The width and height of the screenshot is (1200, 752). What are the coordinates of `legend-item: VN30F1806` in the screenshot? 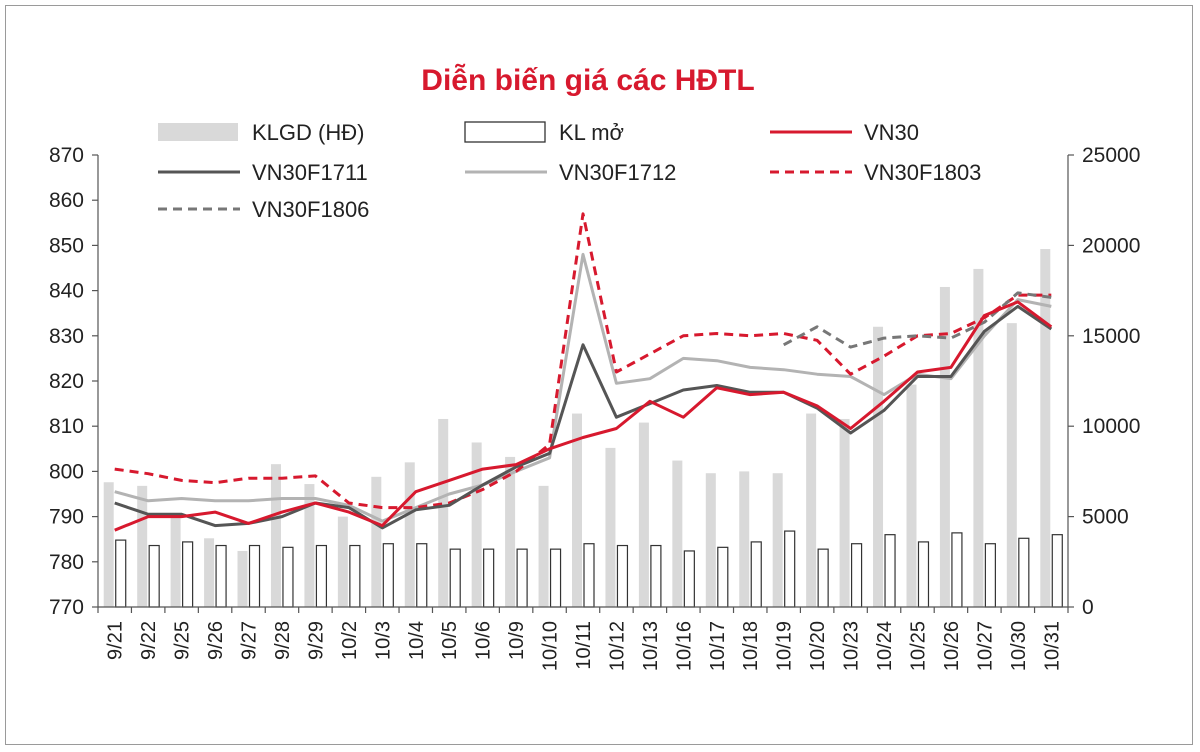 It's located at (263, 209).